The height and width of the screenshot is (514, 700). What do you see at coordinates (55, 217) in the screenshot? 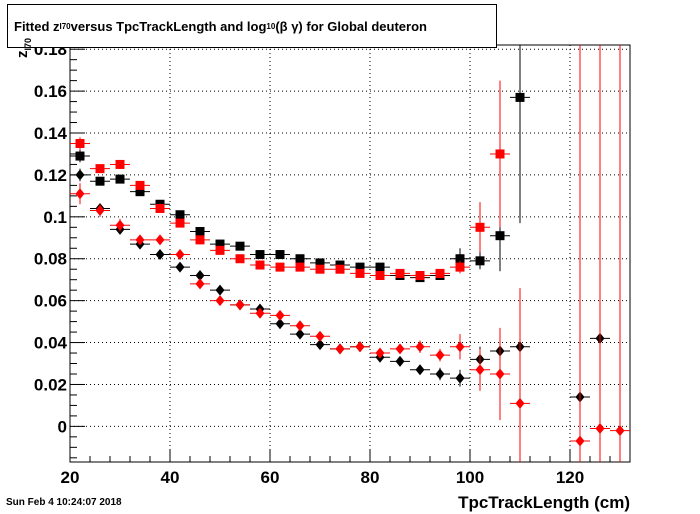
I see `y-tick-label: 0.1` at bounding box center [55, 217].